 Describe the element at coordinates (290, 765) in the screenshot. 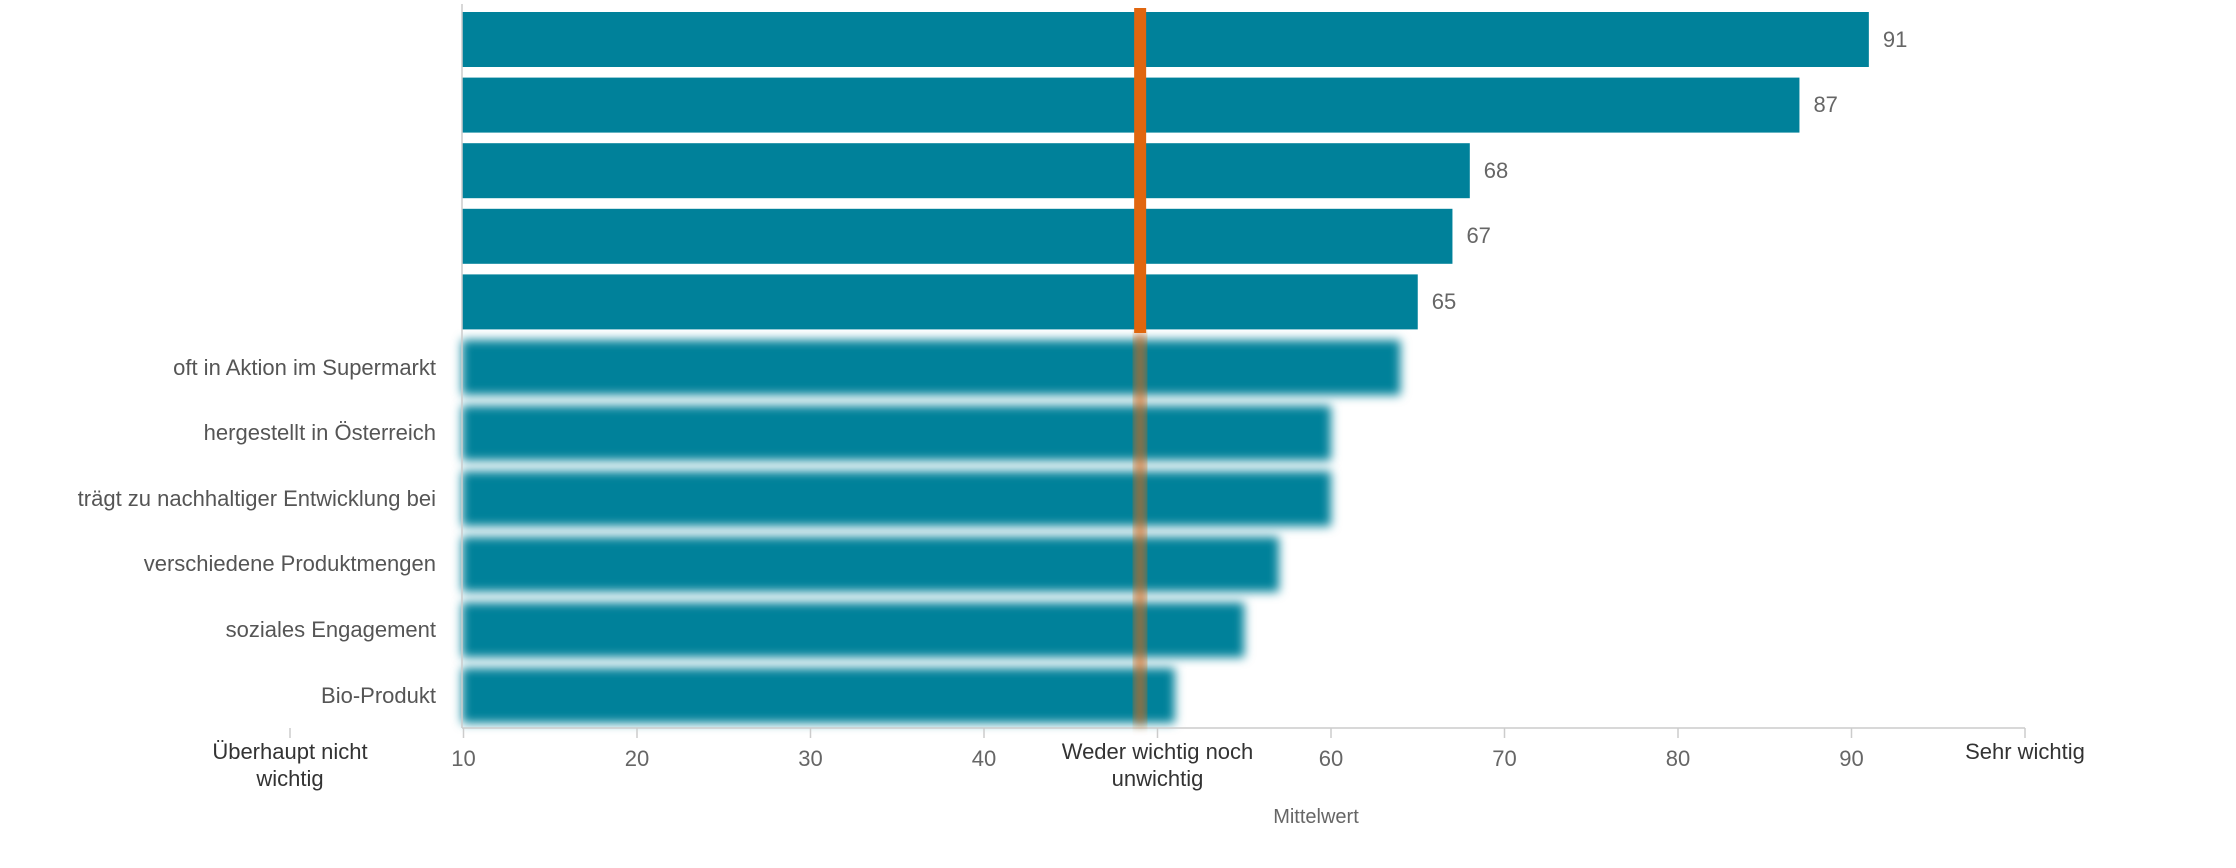

I see `x-tick-label-0: Überhaupt nicht wichtig` at that location.